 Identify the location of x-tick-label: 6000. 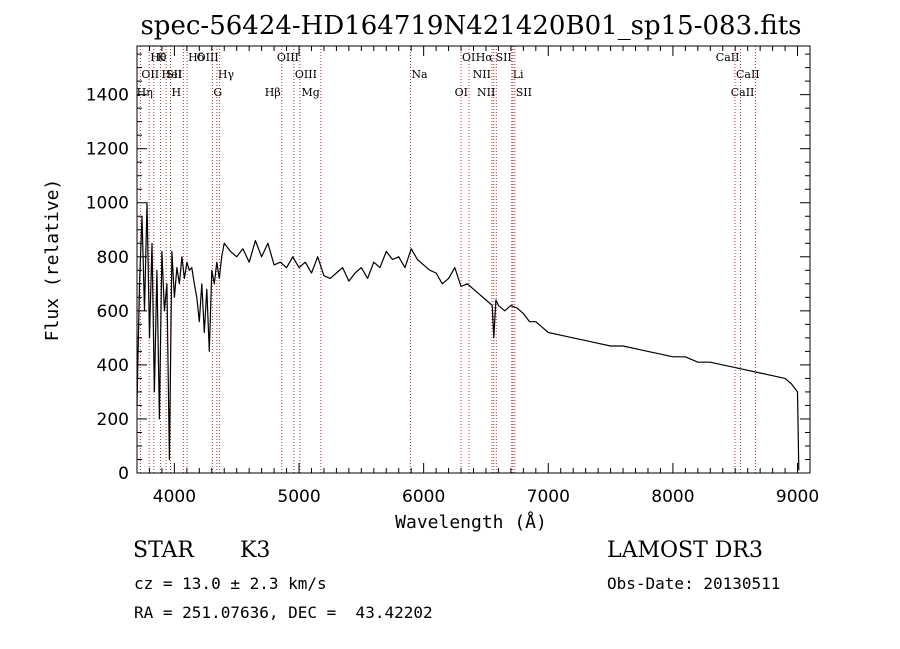
(423, 497).